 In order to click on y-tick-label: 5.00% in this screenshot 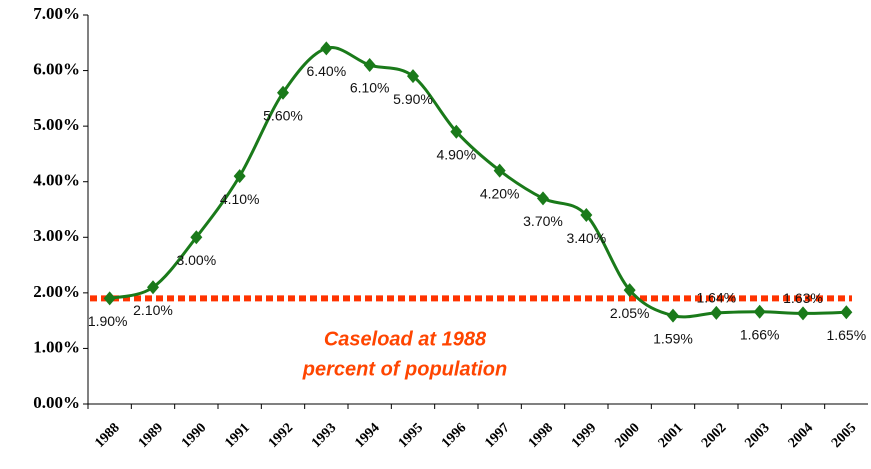, I will do `click(56, 124)`.